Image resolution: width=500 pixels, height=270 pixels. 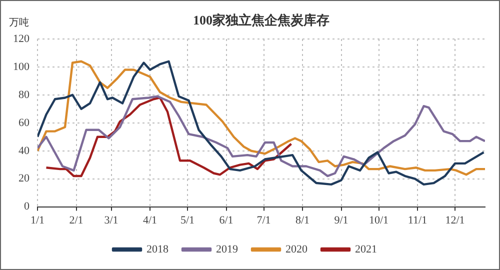 What do you see at coordinates (111, 220) in the screenshot?
I see `x-tick-label: 3/1` at bounding box center [111, 220].